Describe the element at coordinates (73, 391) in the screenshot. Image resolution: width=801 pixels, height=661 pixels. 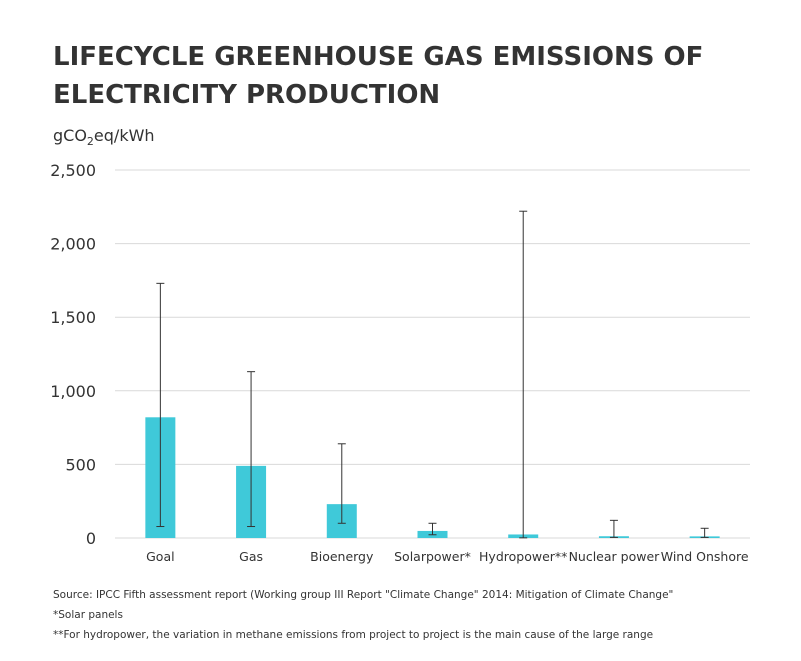
I see `y-tick-label-1000: 1,000` at that location.